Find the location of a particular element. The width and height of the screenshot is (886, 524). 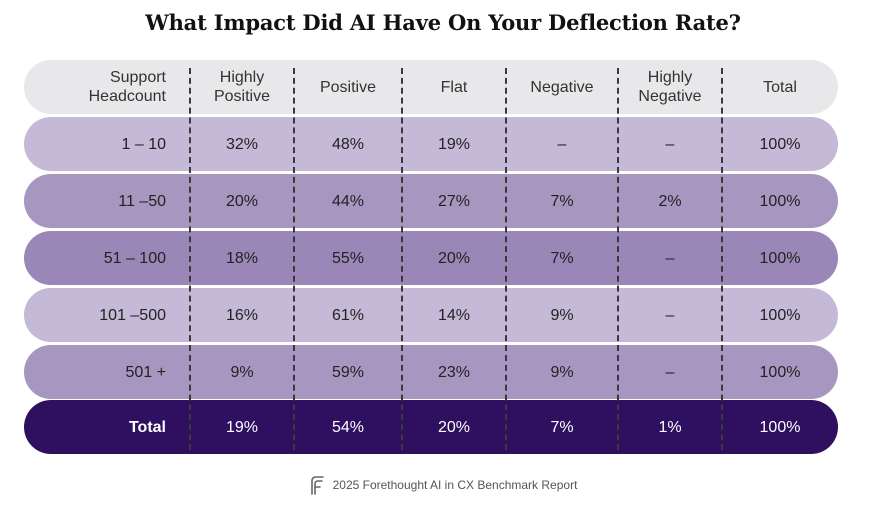

table-row-1-10-cell-flat: 19% is located at coordinates (454, 144).